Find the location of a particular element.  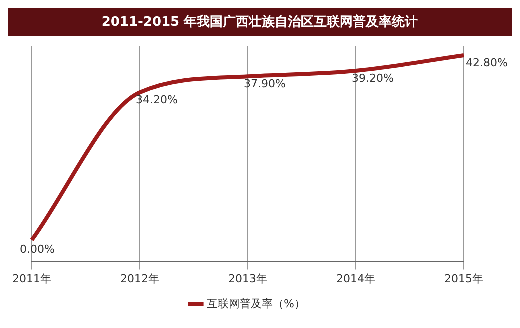

data-label: 37.90% is located at coordinates (265, 84).